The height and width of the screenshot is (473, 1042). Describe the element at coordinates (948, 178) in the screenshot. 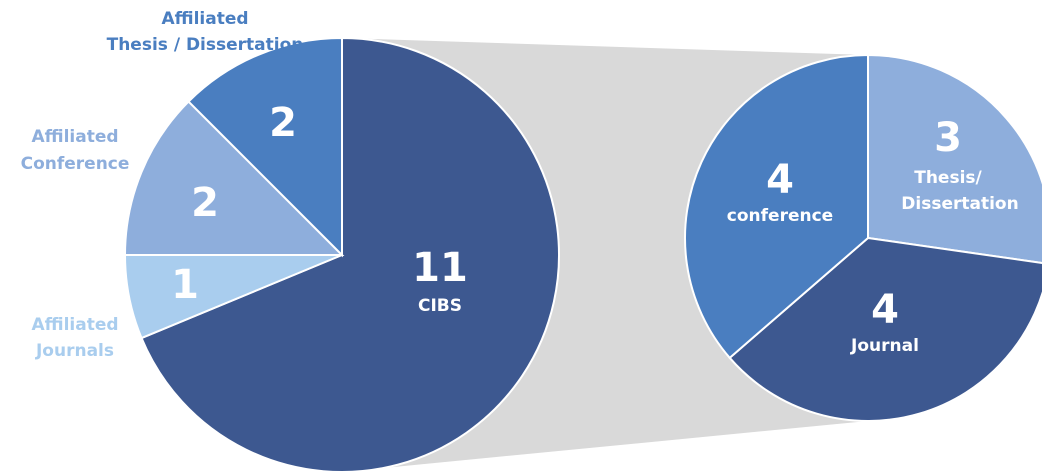

I see `category-label: Thesis/` at that location.